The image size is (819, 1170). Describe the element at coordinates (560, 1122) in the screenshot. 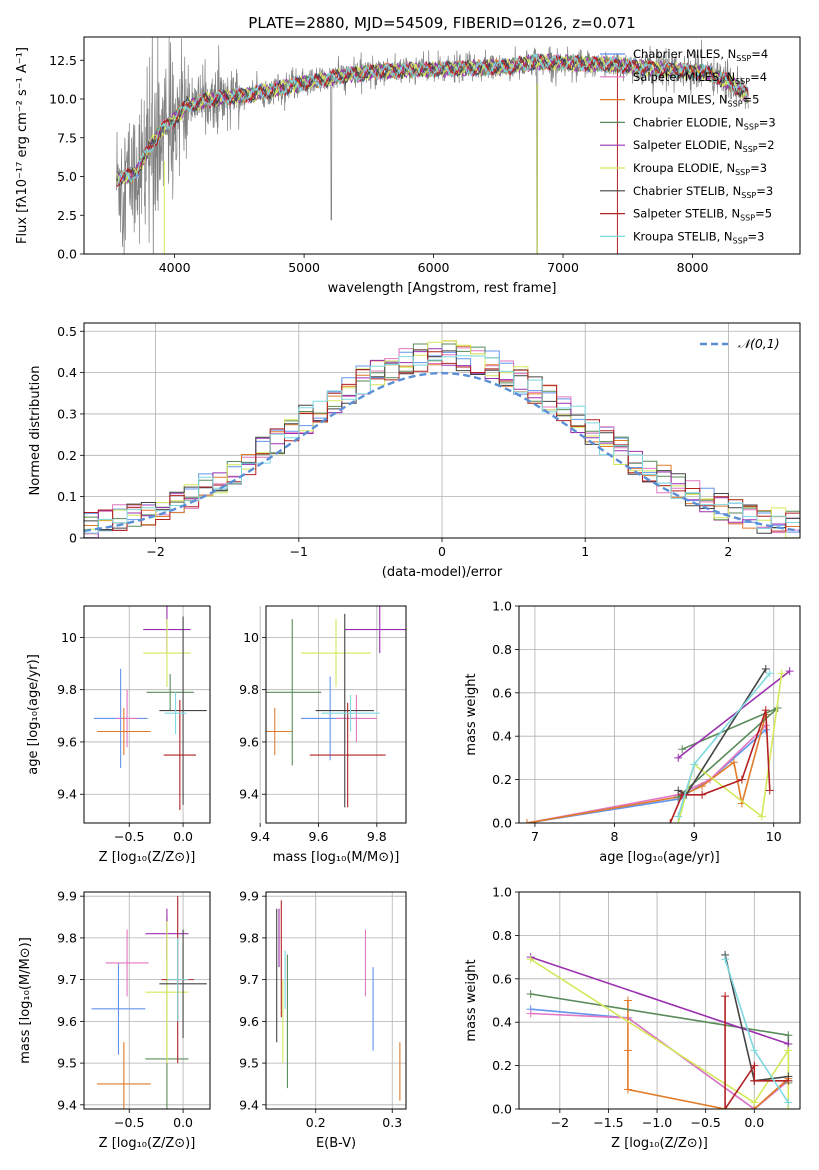

I see `weight_vs_Z-xtick-label: −2` at that location.